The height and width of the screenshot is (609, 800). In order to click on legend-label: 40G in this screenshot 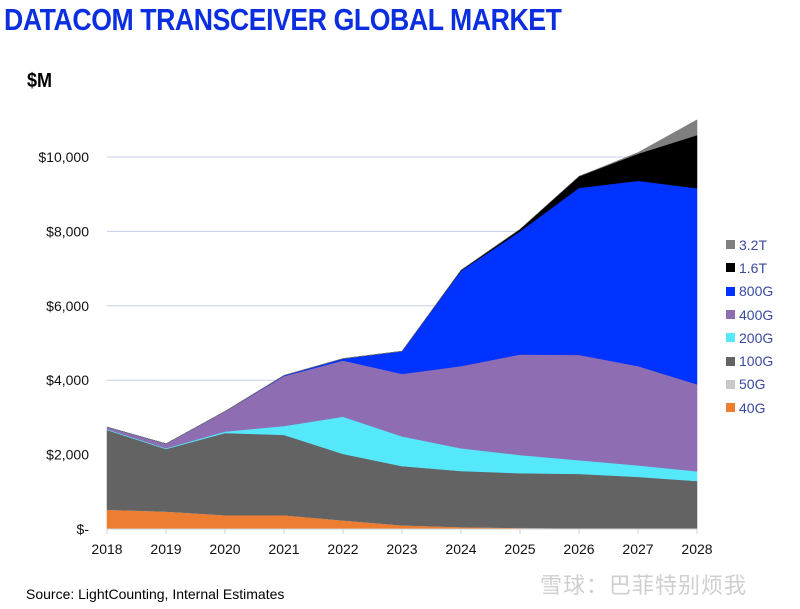, I will do `click(752, 407)`.